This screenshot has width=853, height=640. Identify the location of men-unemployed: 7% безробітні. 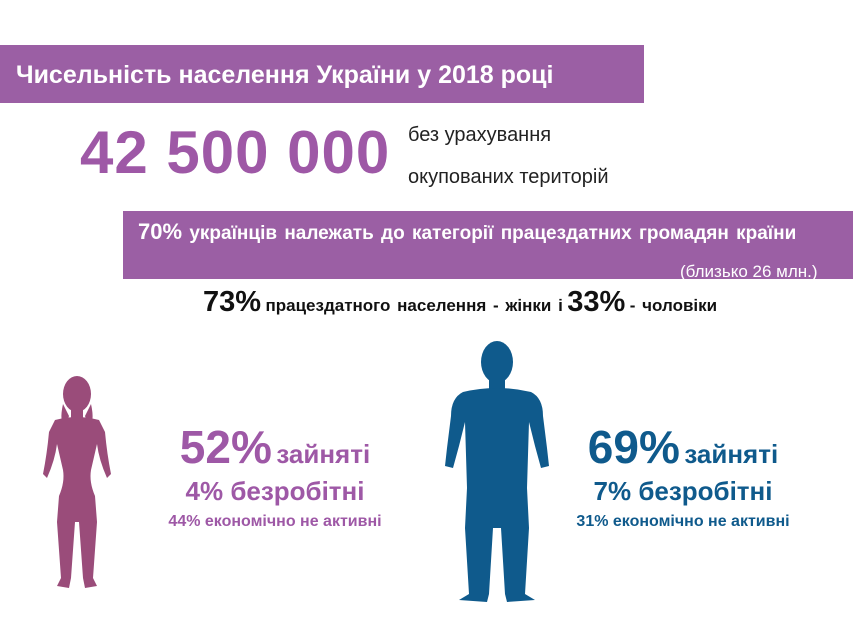
(683, 491).